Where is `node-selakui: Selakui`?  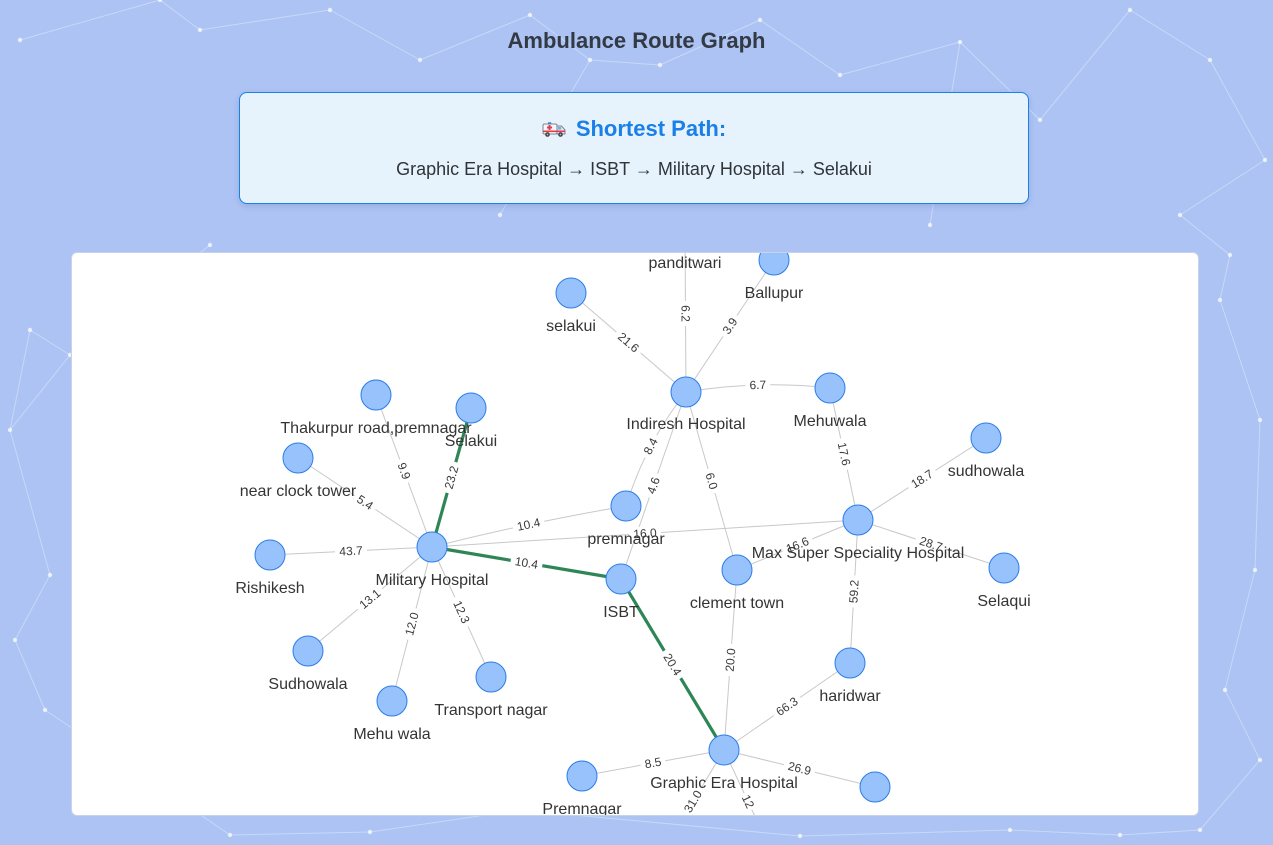
node-selakui: Selakui is located at coordinates (471, 421).